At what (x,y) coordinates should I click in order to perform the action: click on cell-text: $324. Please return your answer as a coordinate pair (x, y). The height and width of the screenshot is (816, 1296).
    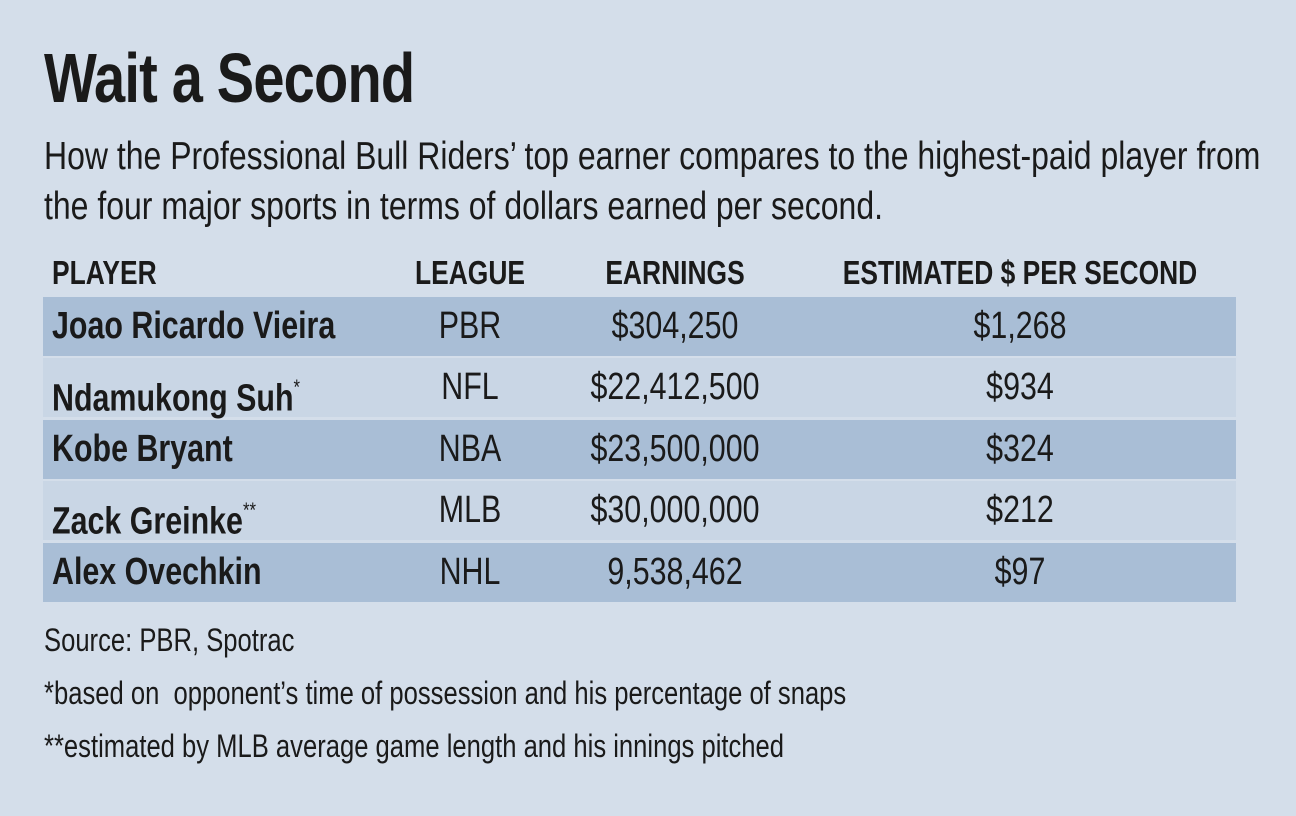
    Looking at the image, I should click on (1020, 449).